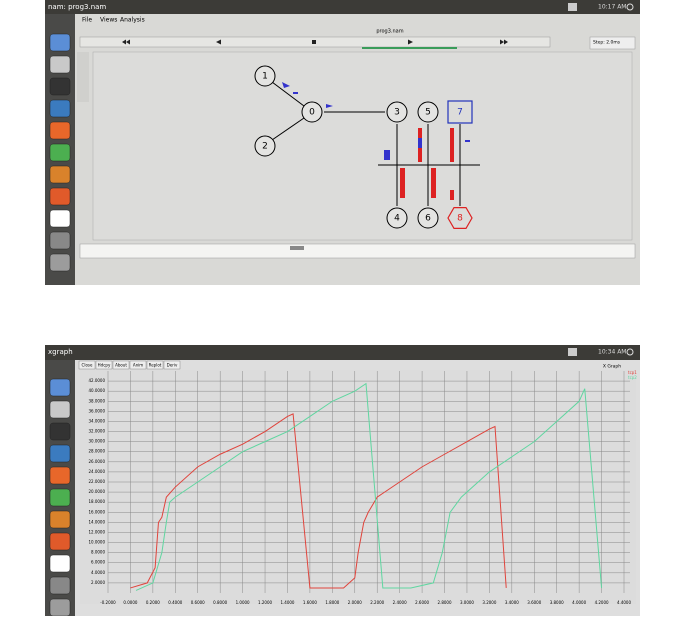 The image size is (690, 620). I want to click on y-tick-label: 14.0000, so click(96, 521).